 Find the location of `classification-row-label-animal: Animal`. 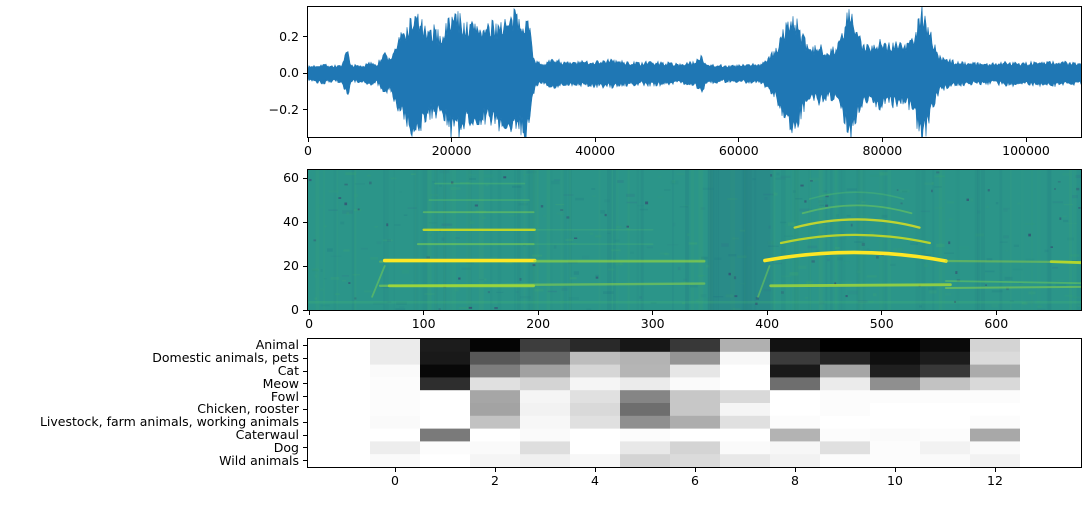

classification-row-label-animal: Animal is located at coordinates (277, 345).